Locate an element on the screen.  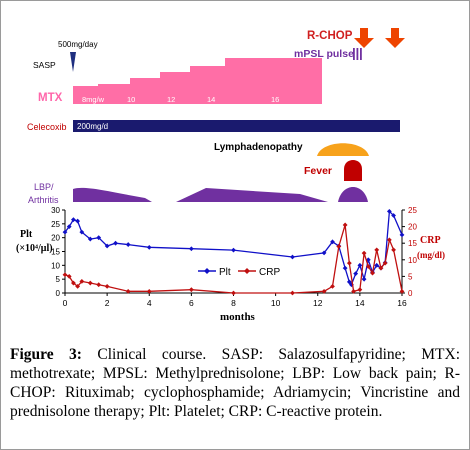
celecoxib-dose: 200mg/d is located at coordinates (92, 126).